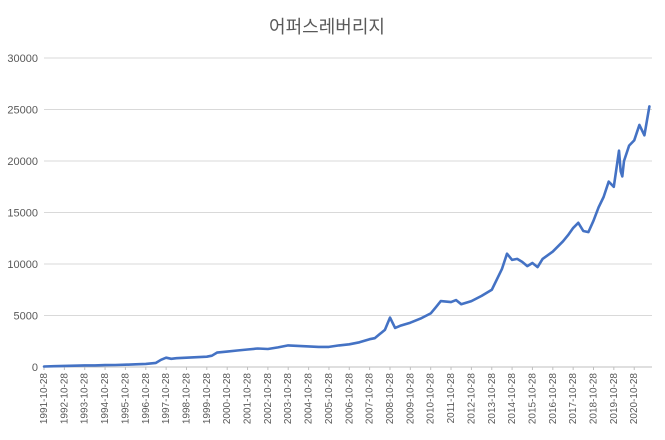  Describe the element at coordinates (614, 399) in the screenshot. I see `x-tick-label: 2019-10-28` at that location.